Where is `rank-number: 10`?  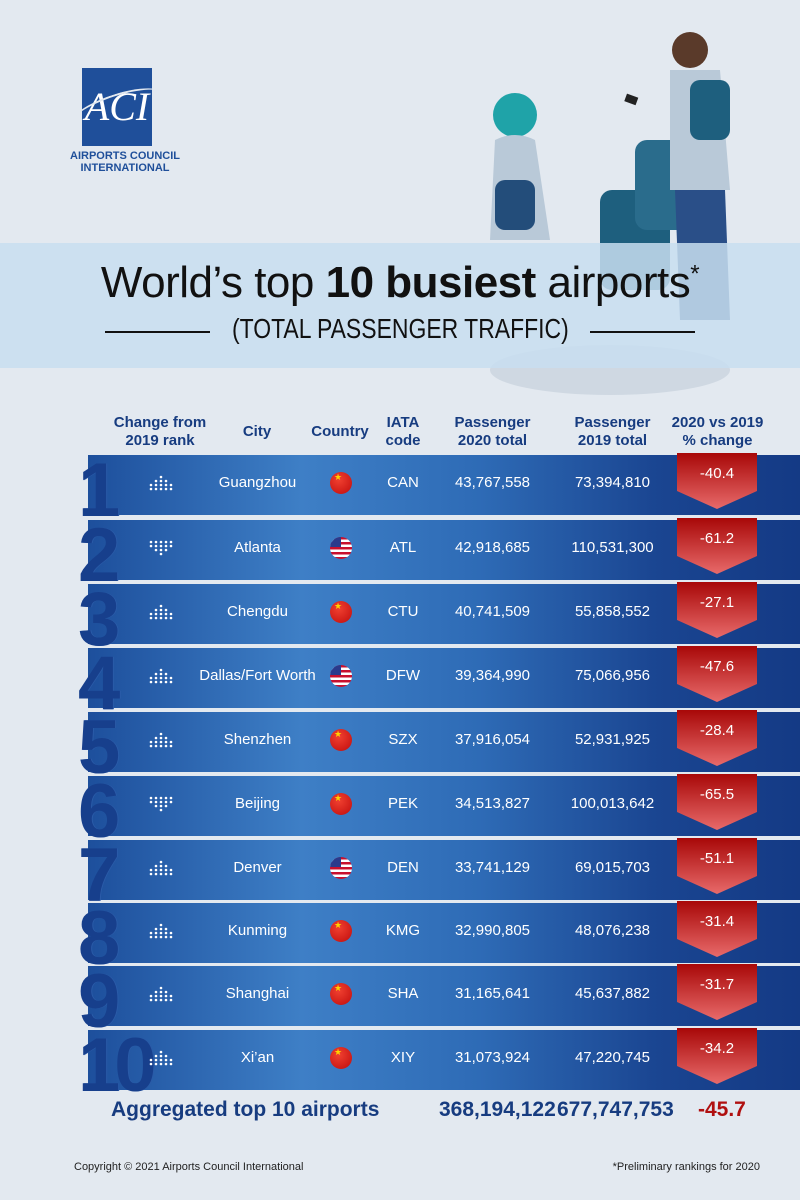 rank-number: 10 is located at coordinates (117, 1065).